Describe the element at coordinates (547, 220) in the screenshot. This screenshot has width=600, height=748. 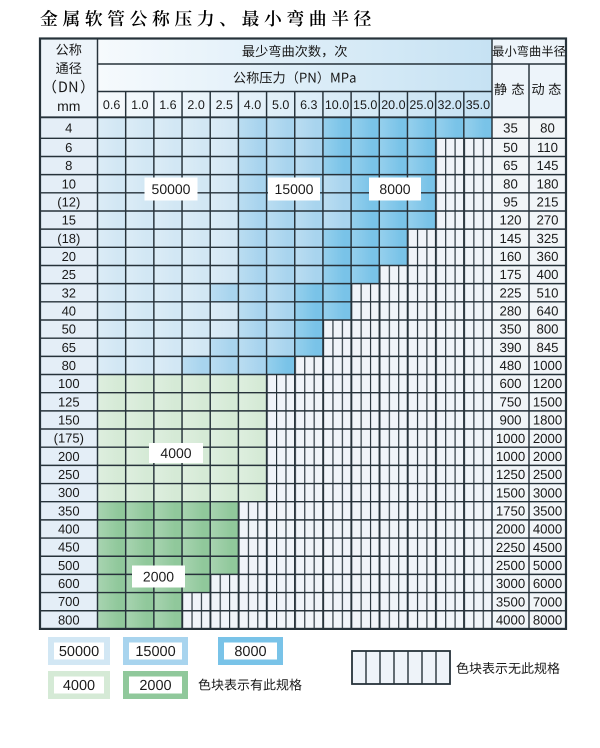
I see `svg-text: 270` at that location.